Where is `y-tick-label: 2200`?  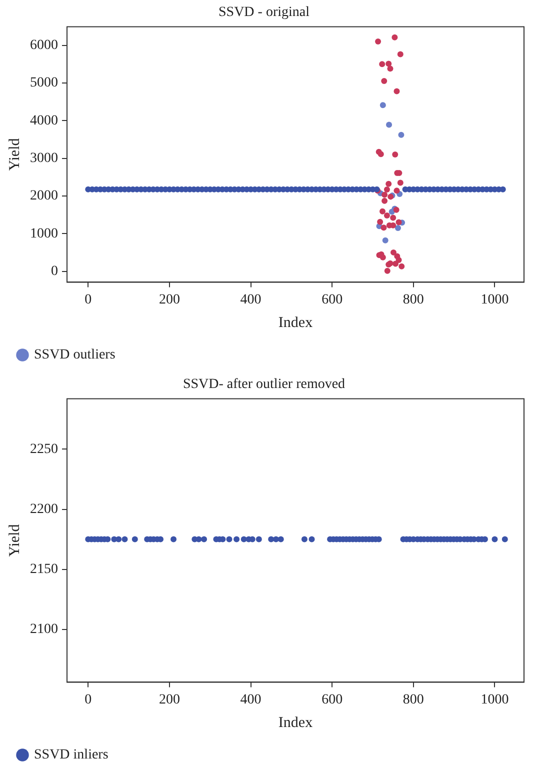
y-tick-label: 2200 is located at coordinates (44, 509).